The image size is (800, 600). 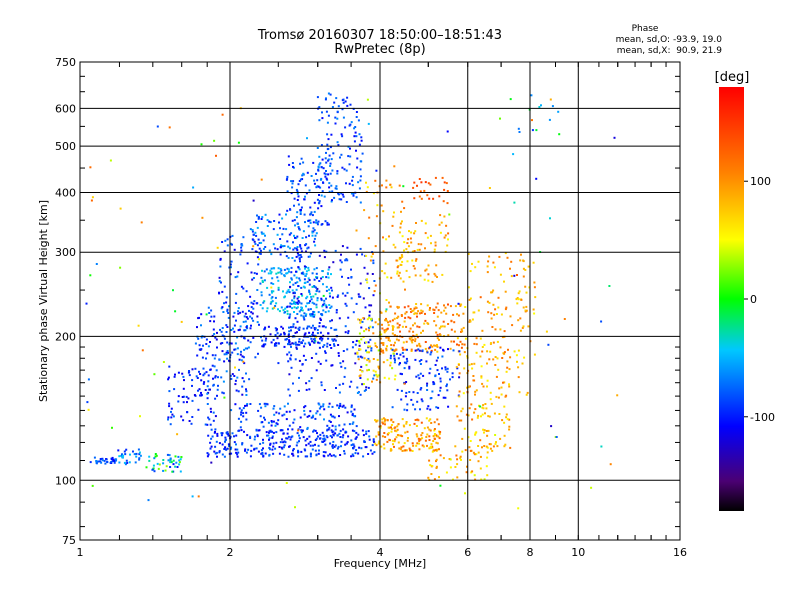 What do you see at coordinates (530, 552) in the screenshot?
I see `x-tick-label: 8` at bounding box center [530, 552].